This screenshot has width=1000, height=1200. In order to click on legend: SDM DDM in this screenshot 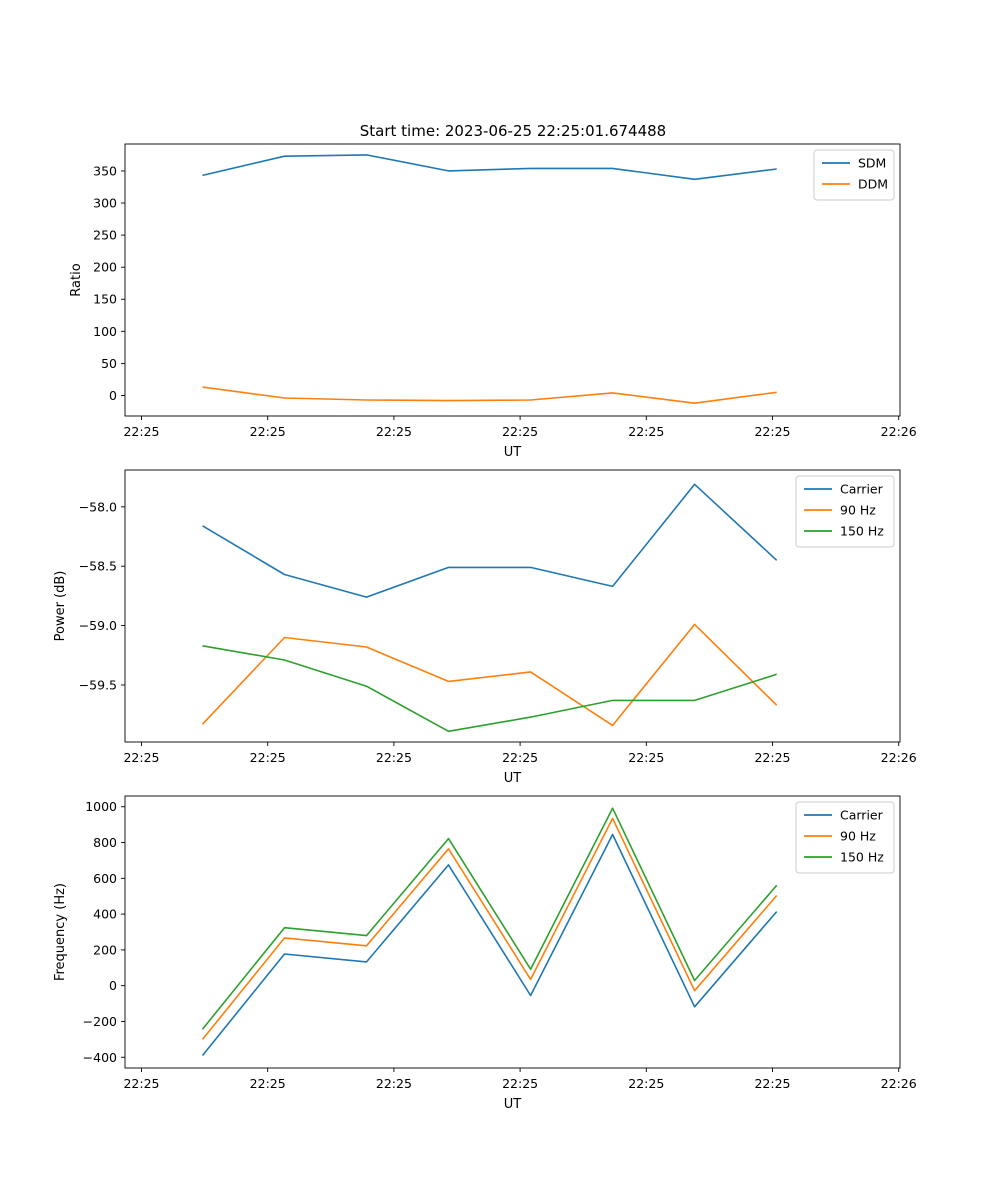, I will do `click(854, 175)`.